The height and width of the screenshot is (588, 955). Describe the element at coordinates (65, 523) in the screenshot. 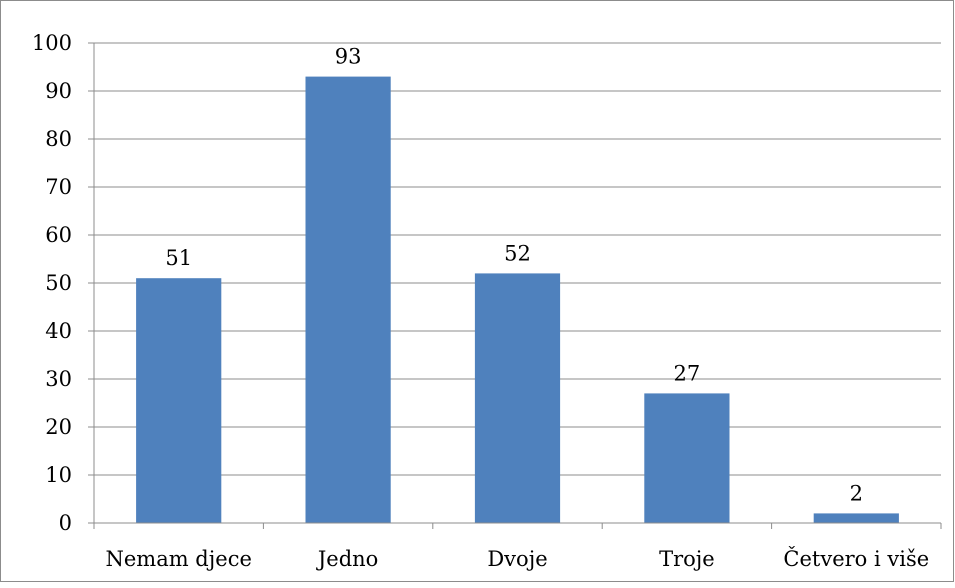

I see `y-tick-label: 0` at that location.